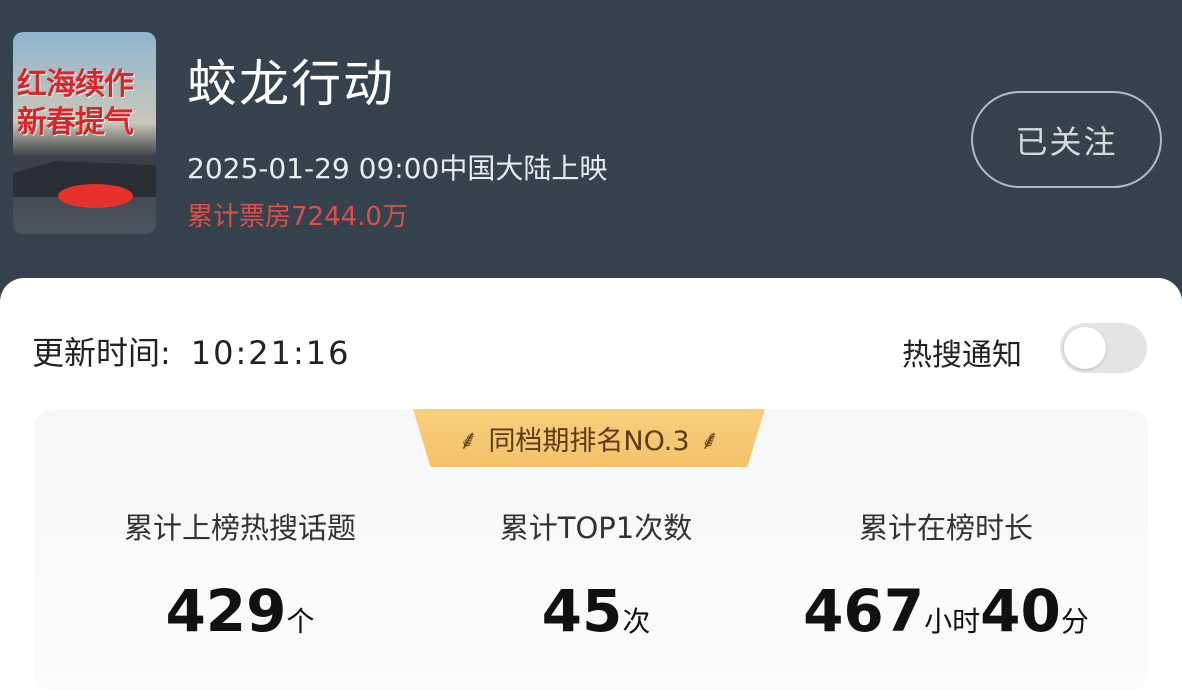 The image size is (1182, 698). What do you see at coordinates (468, 440) in the screenshot?
I see `laurel-left-icon: ⸙` at bounding box center [468, 440].